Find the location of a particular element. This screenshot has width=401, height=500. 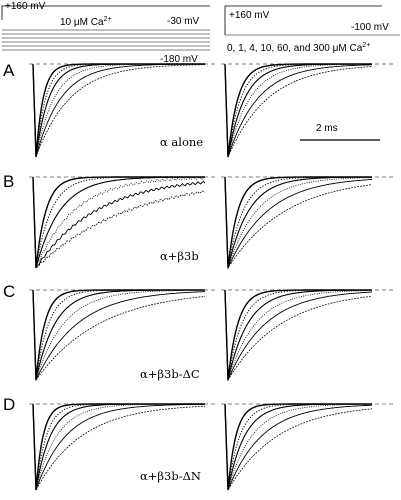

protocol-left-v-top: +160 mV is located at coordinates (25, 6).